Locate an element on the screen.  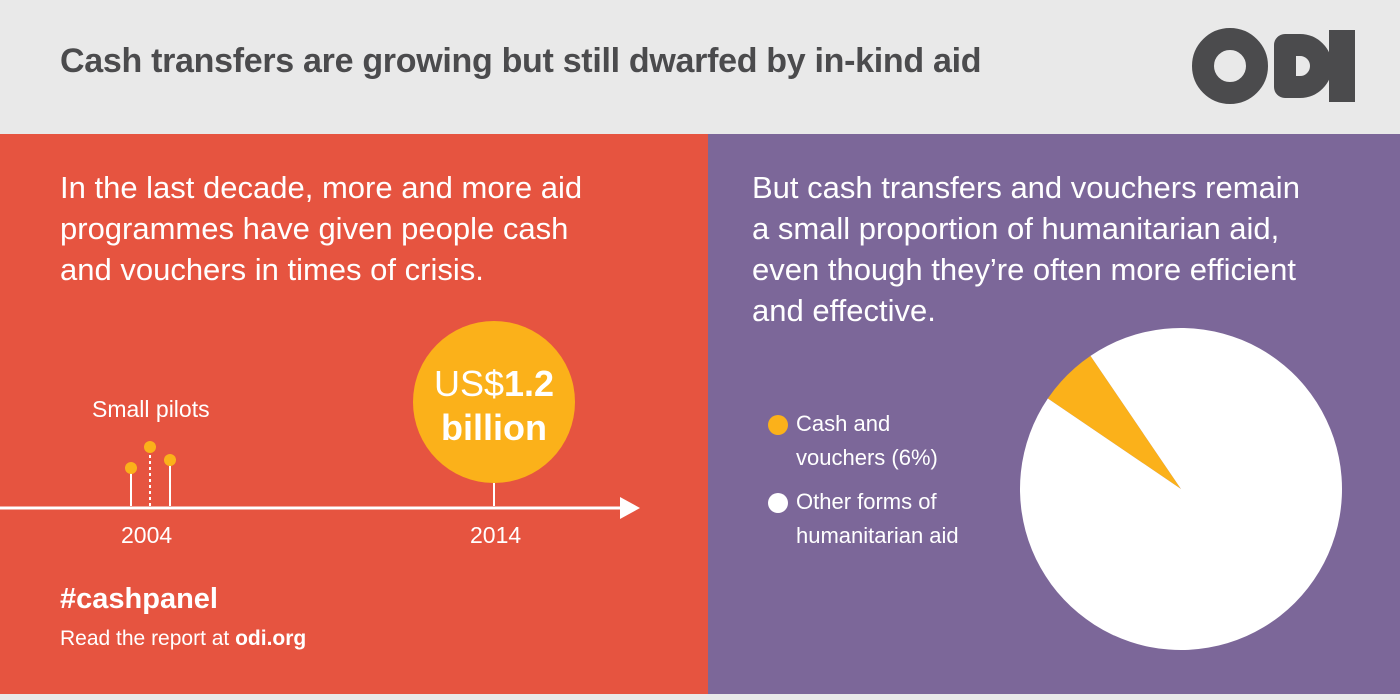
legend-row: Other forms of humanitarian aid is located at coordinates (863, 519).